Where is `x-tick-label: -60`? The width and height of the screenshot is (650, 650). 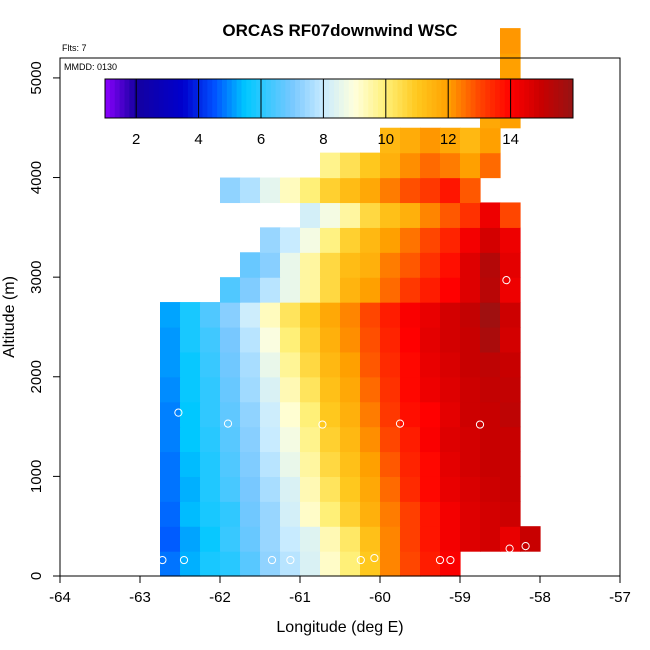
x-tick-label: -60 is located at coordinates (380, 597).